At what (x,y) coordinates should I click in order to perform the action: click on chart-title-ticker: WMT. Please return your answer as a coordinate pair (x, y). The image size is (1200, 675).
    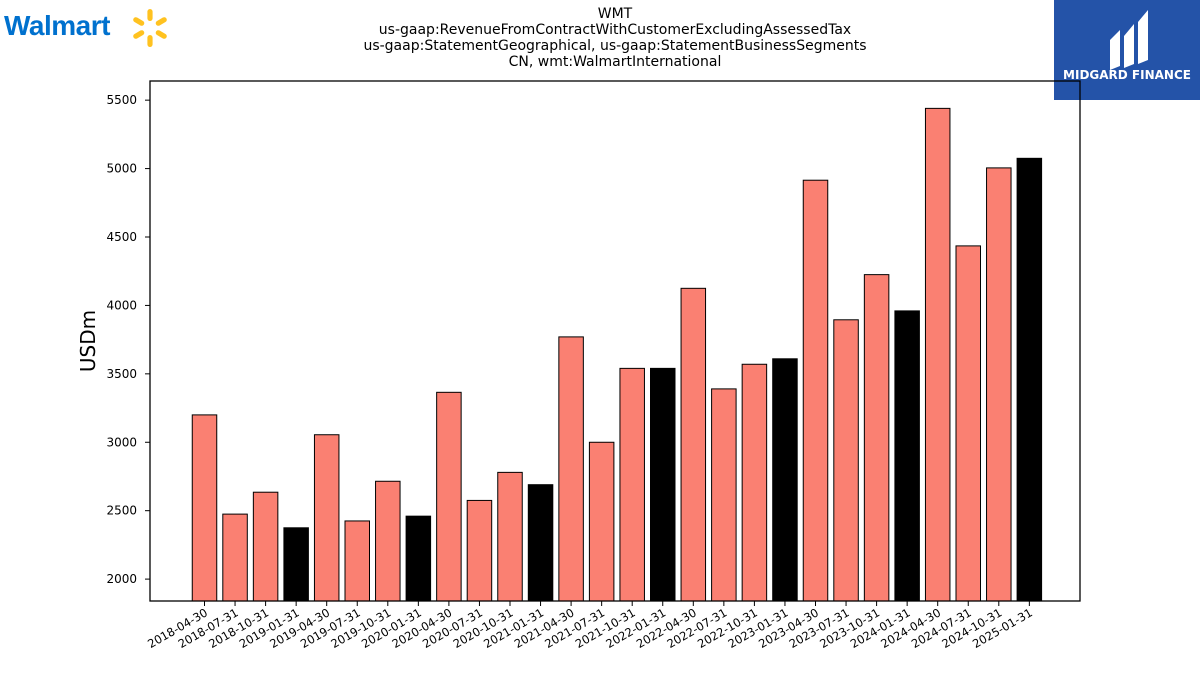
    Looking at the image, I should click on (615, 14).